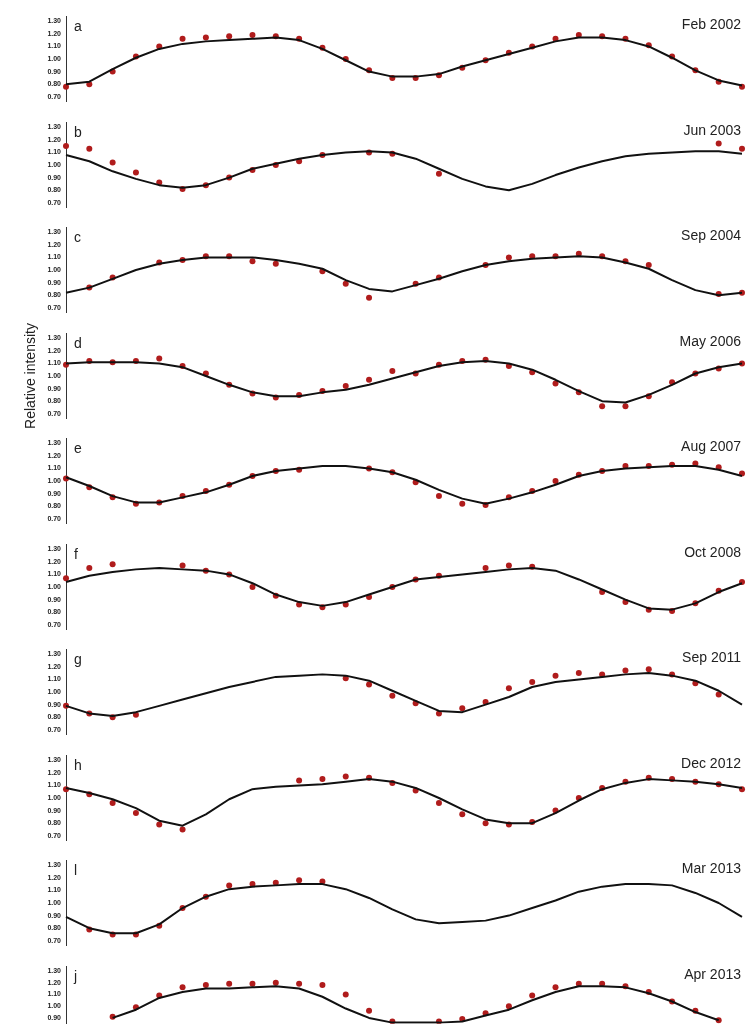 This screenshot has width=746, height=1029. Describe the element at coordinates (29, 375) in the screenshot. I see `y-axis-title: Relative intensity` at that location.